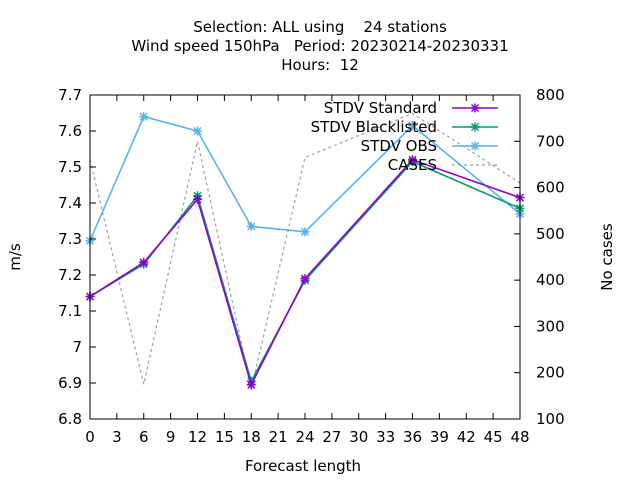  Describe the element at coordinates (15, 257) in the screenshot. I see `y-axis-label: m/s` at that location.